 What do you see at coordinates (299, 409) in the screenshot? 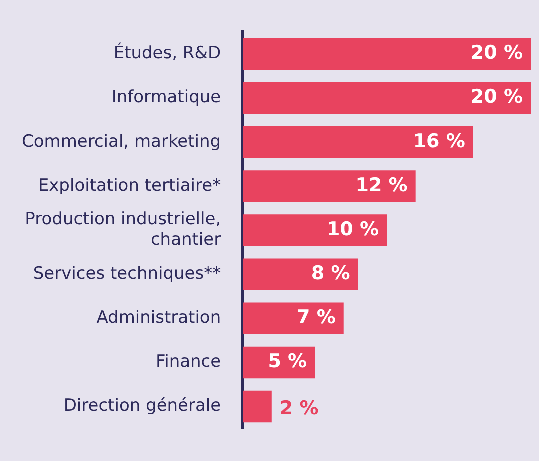
I see `data-label: 2 %` at bounding box center [299, 409].